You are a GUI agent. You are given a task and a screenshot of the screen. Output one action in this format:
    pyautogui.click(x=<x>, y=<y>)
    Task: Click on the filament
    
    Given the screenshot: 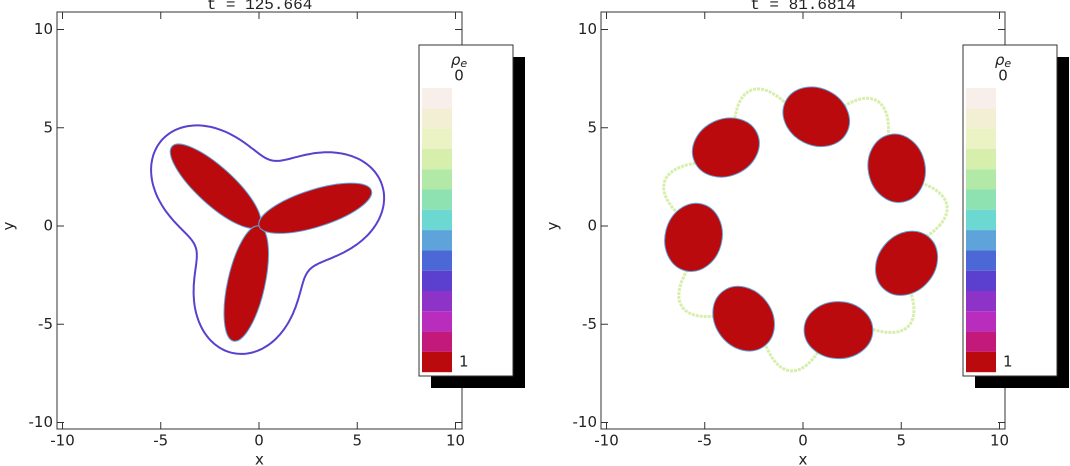 What is the action you would take?
    pyautogui.click(x=268, y=239)
    